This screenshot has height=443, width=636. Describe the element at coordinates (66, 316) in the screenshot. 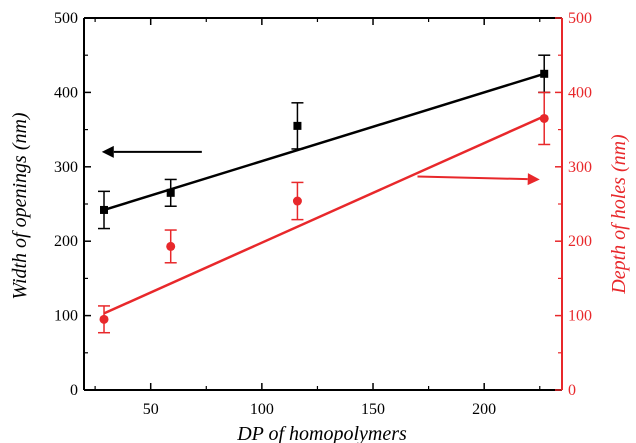

I see `left-tick-label: 100` at that location.